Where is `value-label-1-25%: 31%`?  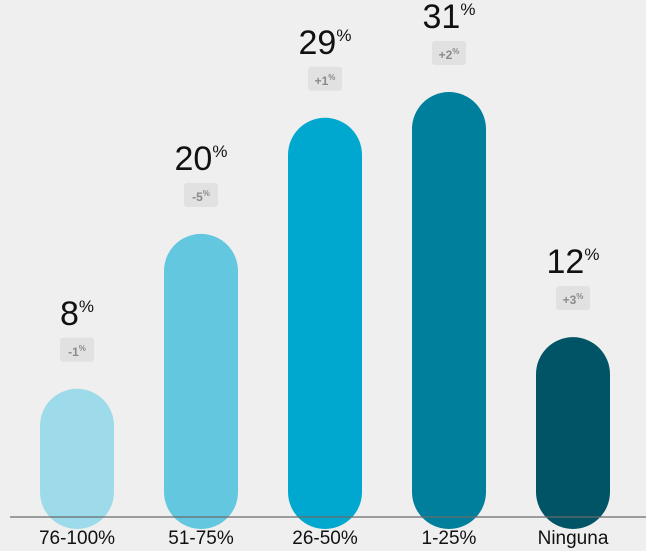 value-label-1-25%: 31% is located at coordinates (449, 18).